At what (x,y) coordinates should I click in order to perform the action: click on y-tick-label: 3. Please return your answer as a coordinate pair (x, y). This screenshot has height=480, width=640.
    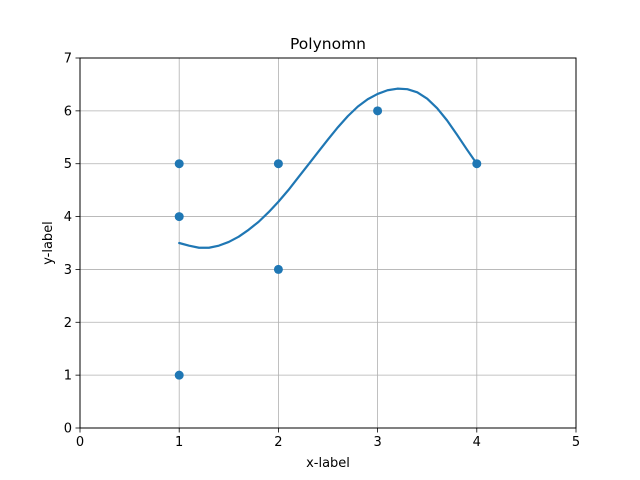
    Looking at the image, I should click on (68, 270).